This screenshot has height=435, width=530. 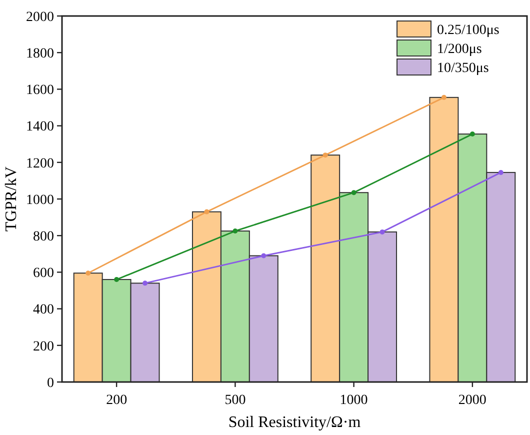 What do you see at coordinates (459, 49) in the screenshot?
I see `legend-label: 1/200μs` at bounding box center [459, 49].